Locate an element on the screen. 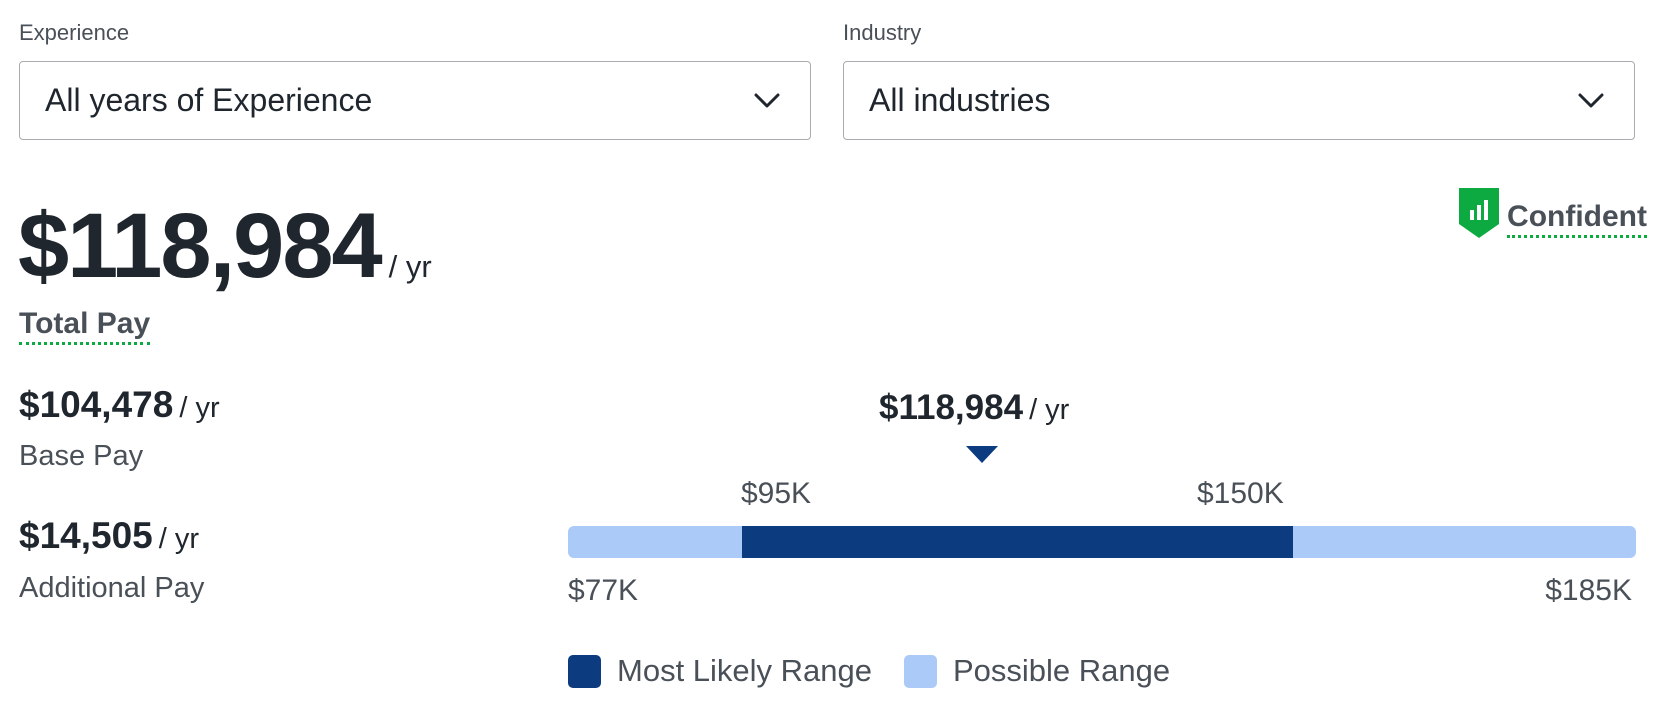  confidence-badge: Confident is located at coordinates (1553, 213).